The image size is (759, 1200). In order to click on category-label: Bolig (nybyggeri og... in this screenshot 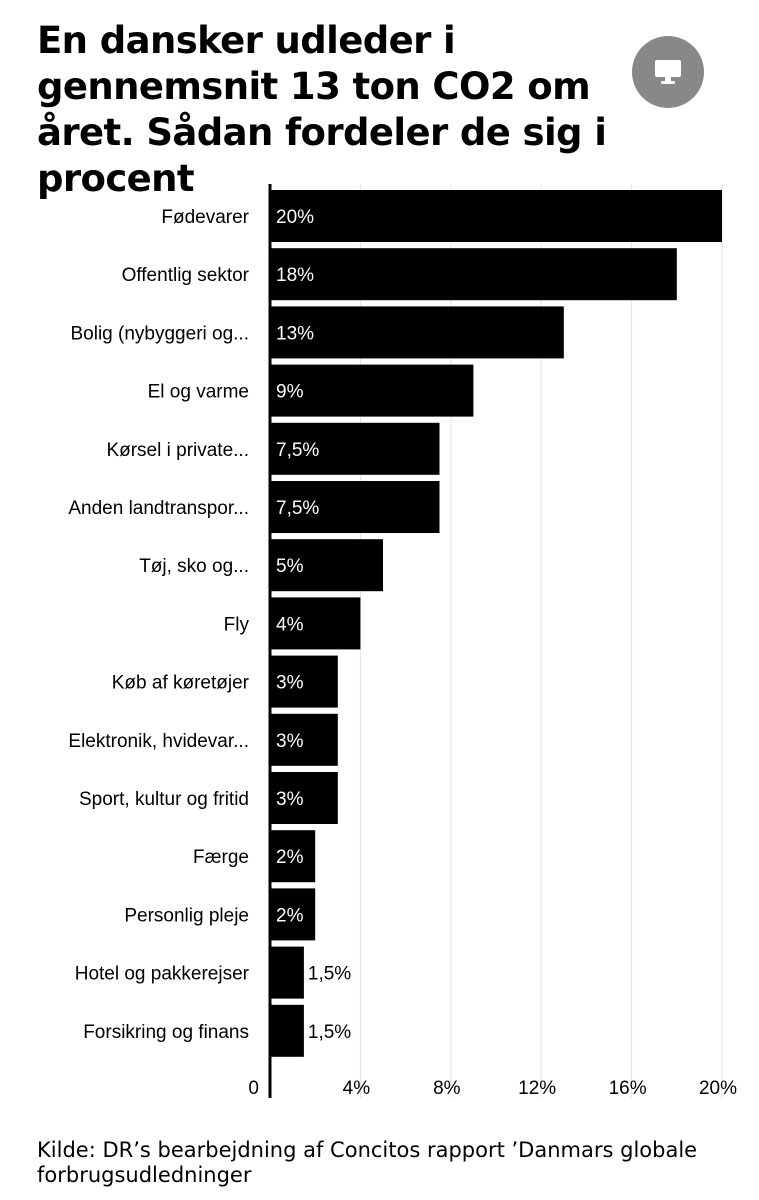, I will do `click(160, 333)`.